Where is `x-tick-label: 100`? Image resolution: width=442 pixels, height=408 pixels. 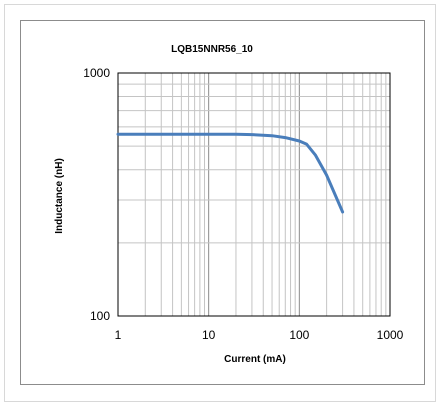
x-tick-label: 100 is located at coordinates (299, 335).